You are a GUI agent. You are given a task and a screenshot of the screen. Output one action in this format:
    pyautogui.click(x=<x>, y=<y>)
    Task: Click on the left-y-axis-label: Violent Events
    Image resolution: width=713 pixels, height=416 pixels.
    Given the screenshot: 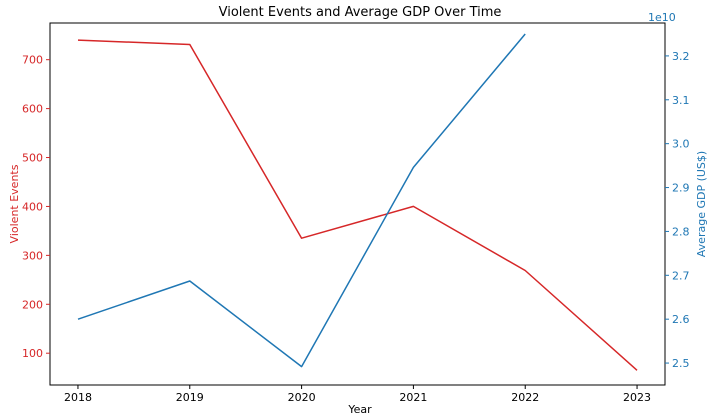 What is the action you would take?
    pyautogui.click(x=14, y=203)
    